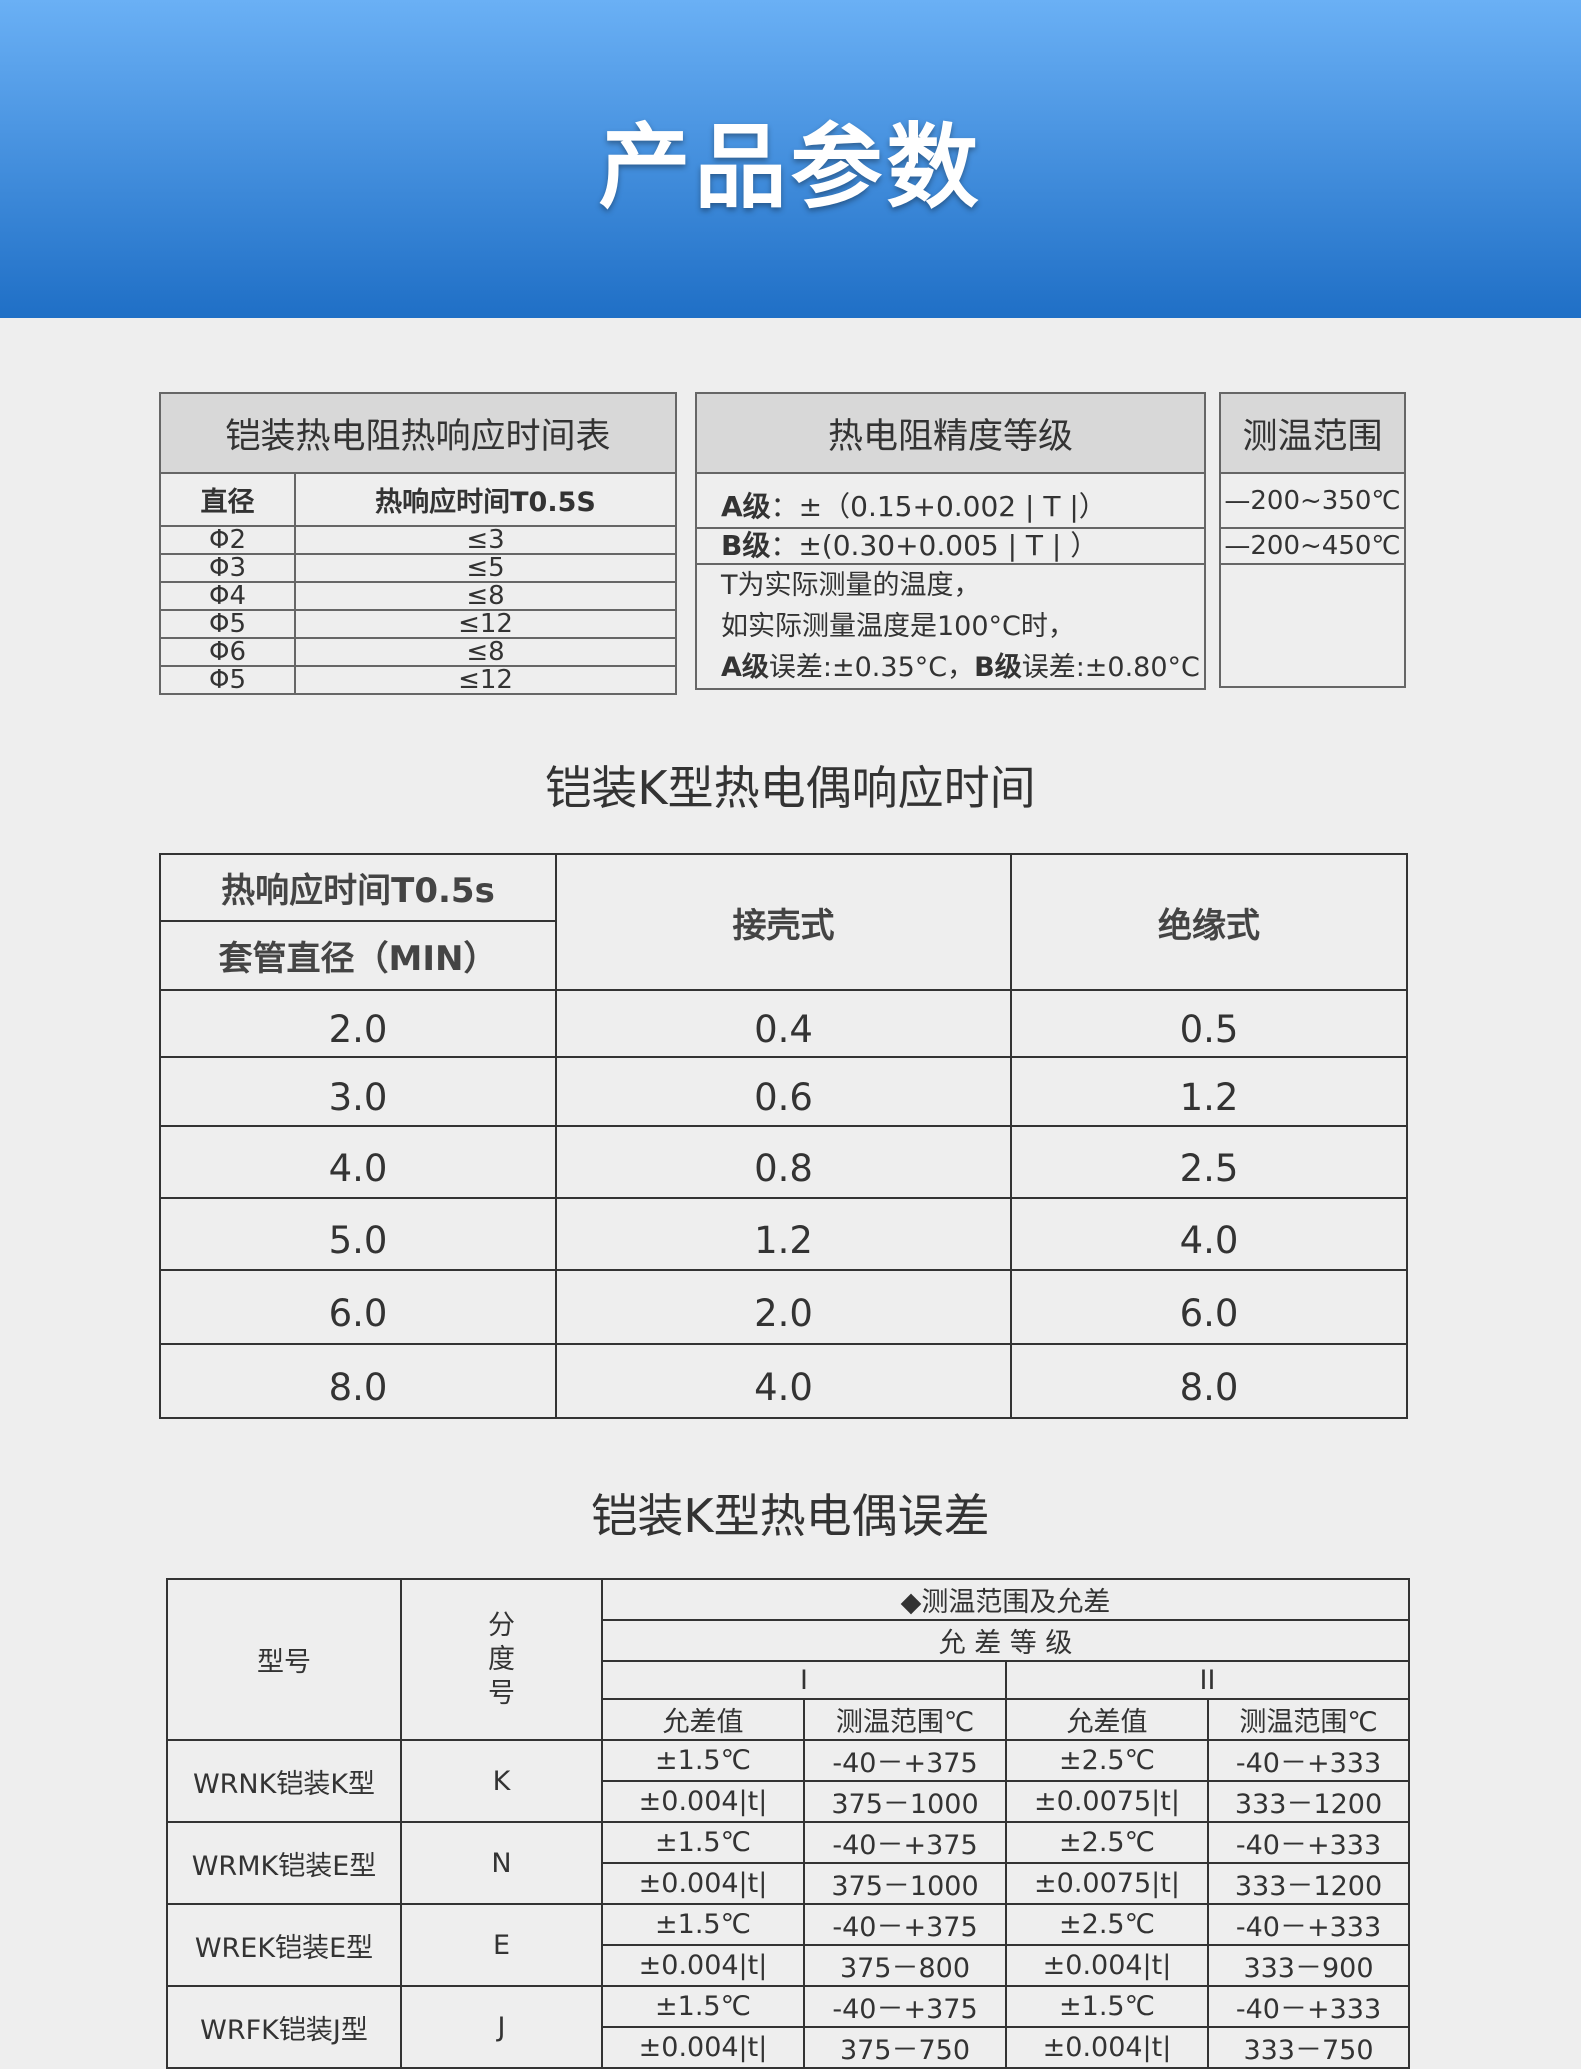 Image resolution: width=1581 pixels, height=2069 pixels. I want to click on table-cell: ≤12, so click(485, 624).